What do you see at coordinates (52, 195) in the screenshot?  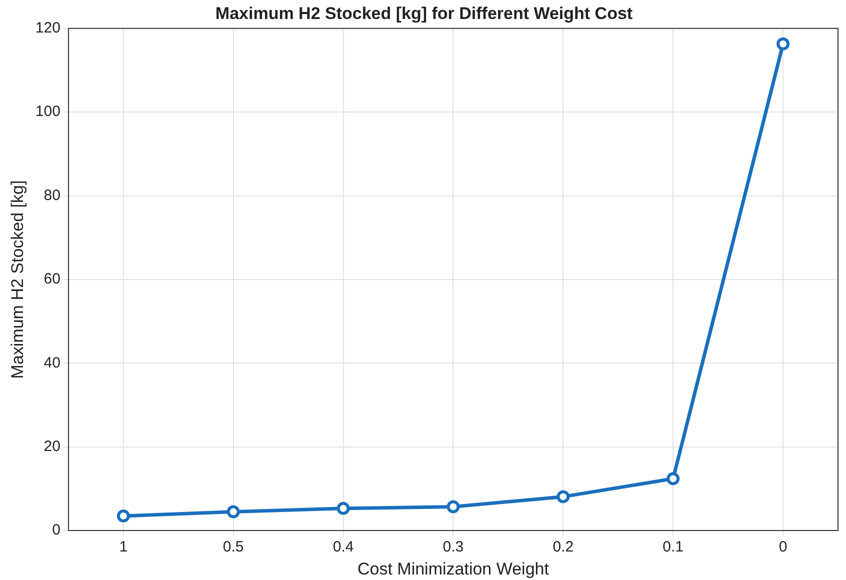 I see `y-tick-label: 80` at bounding box center [52, 195].